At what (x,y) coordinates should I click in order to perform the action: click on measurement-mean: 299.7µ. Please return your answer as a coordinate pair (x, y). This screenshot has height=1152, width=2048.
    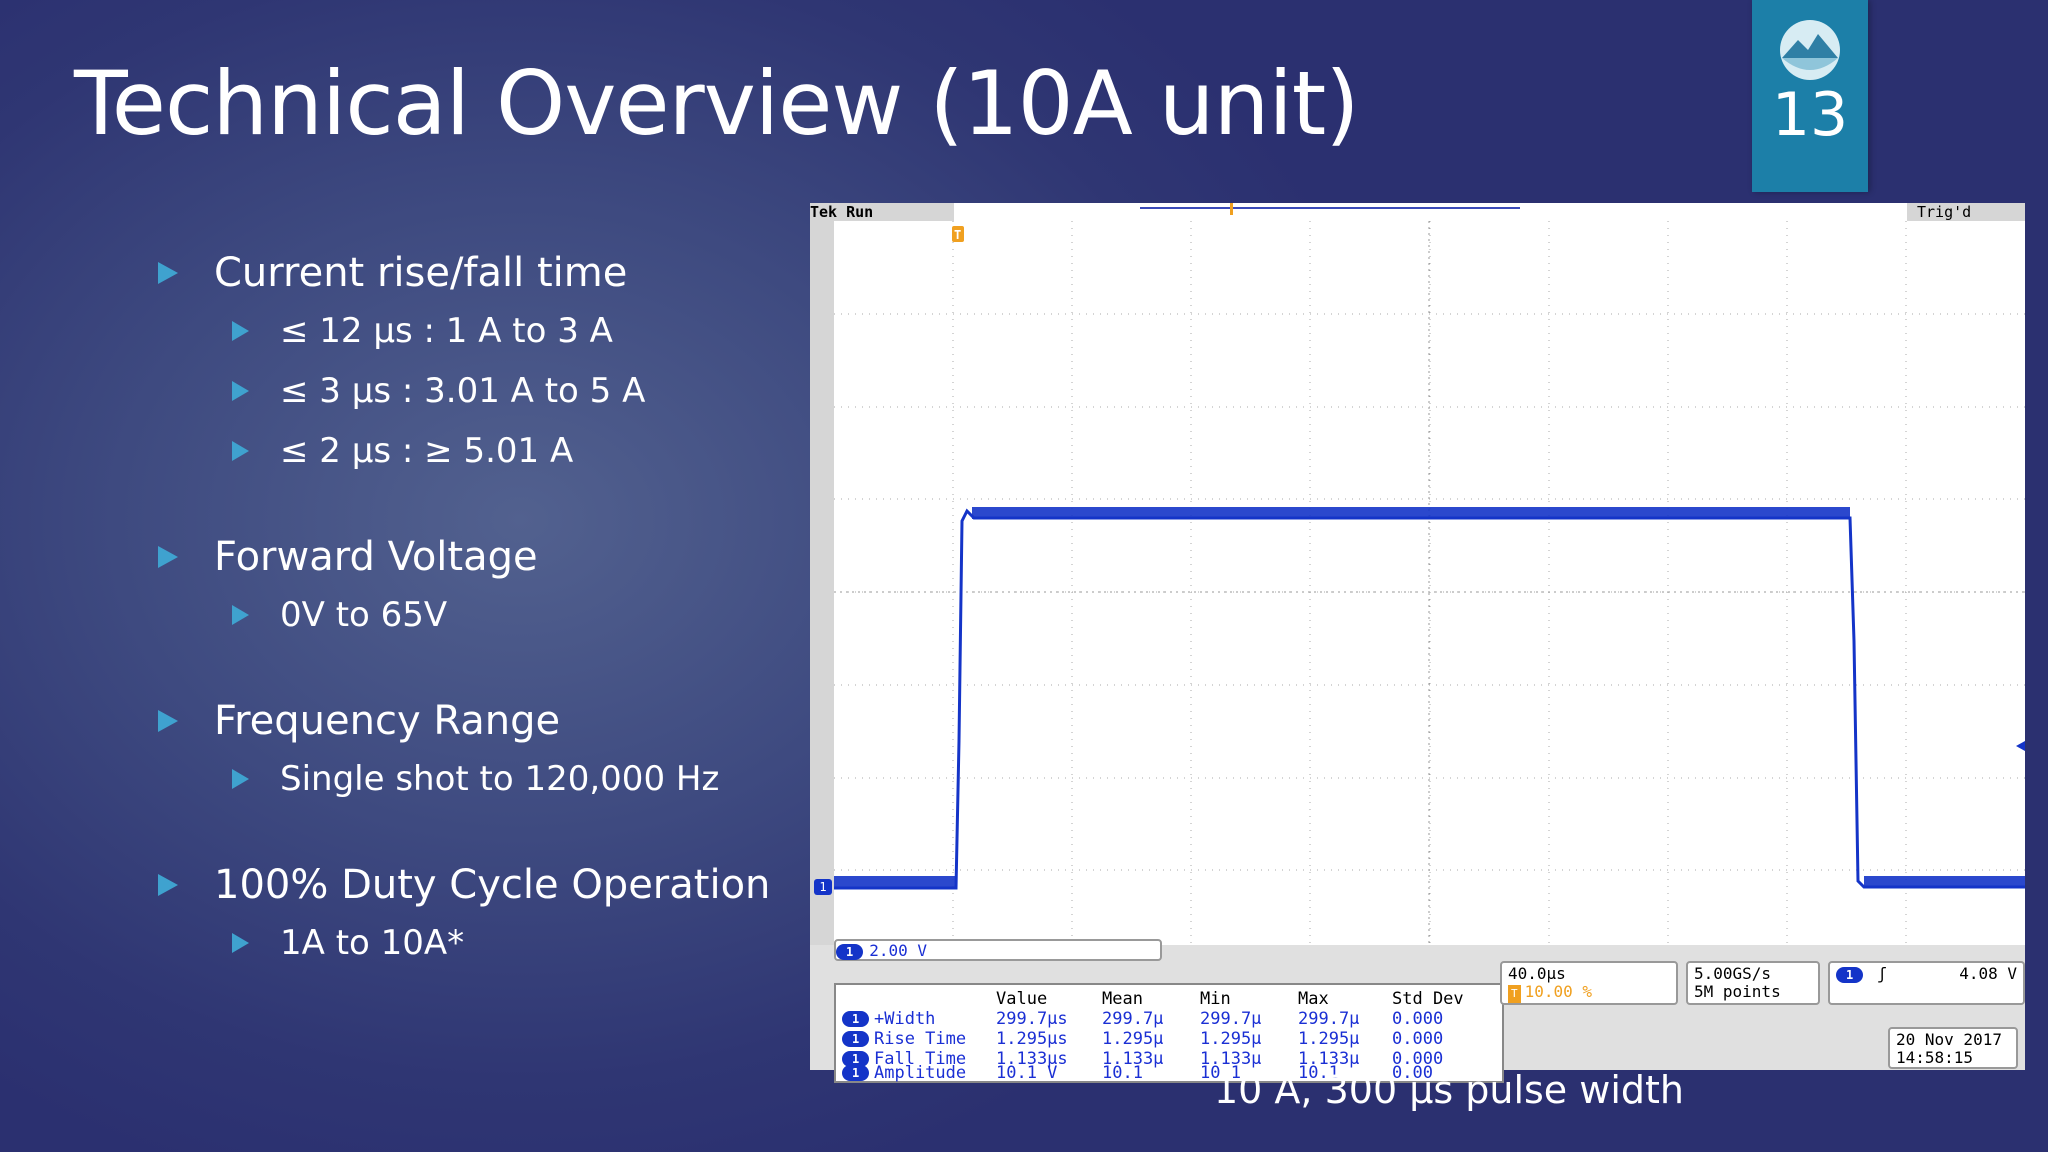
    Looking at the image, I should click on (1133, 1019).